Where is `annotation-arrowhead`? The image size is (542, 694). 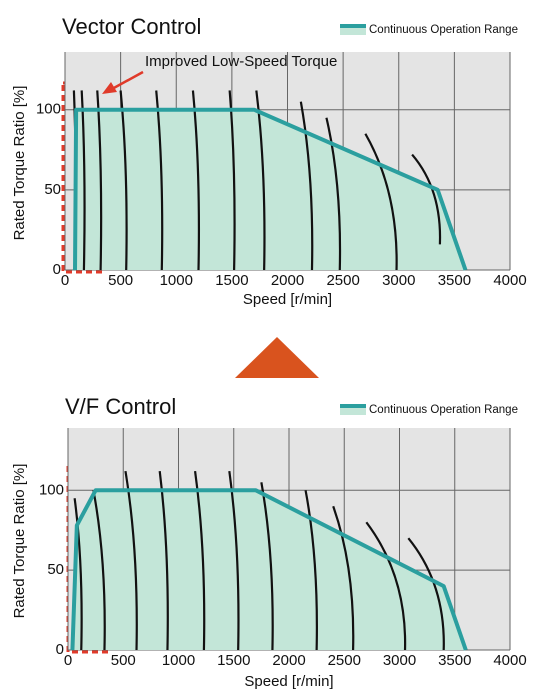
annotation-arrowhead is located at coordinates (109, 88).